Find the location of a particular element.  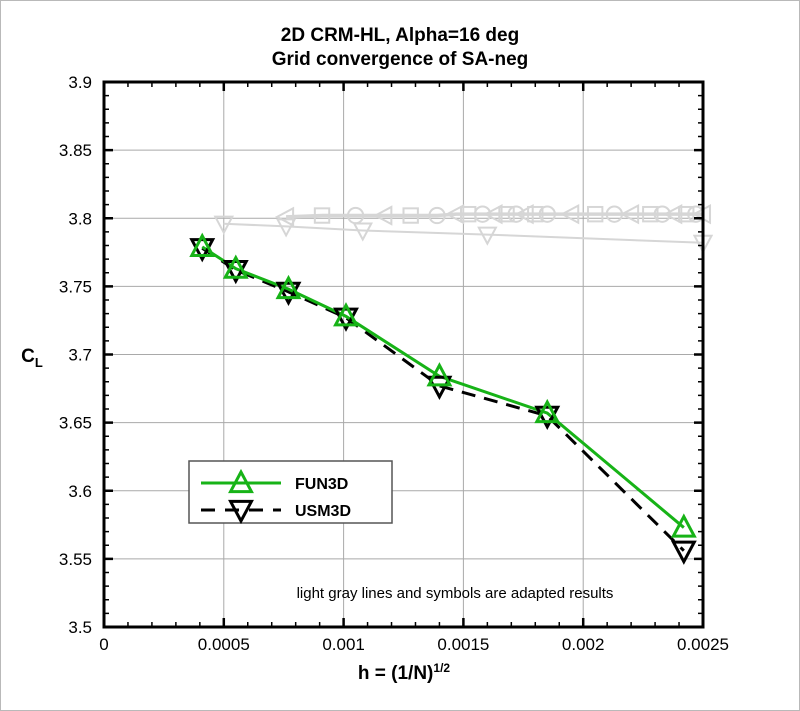

x-tick-label: 0.0025 is located at coordinates (703, 644).